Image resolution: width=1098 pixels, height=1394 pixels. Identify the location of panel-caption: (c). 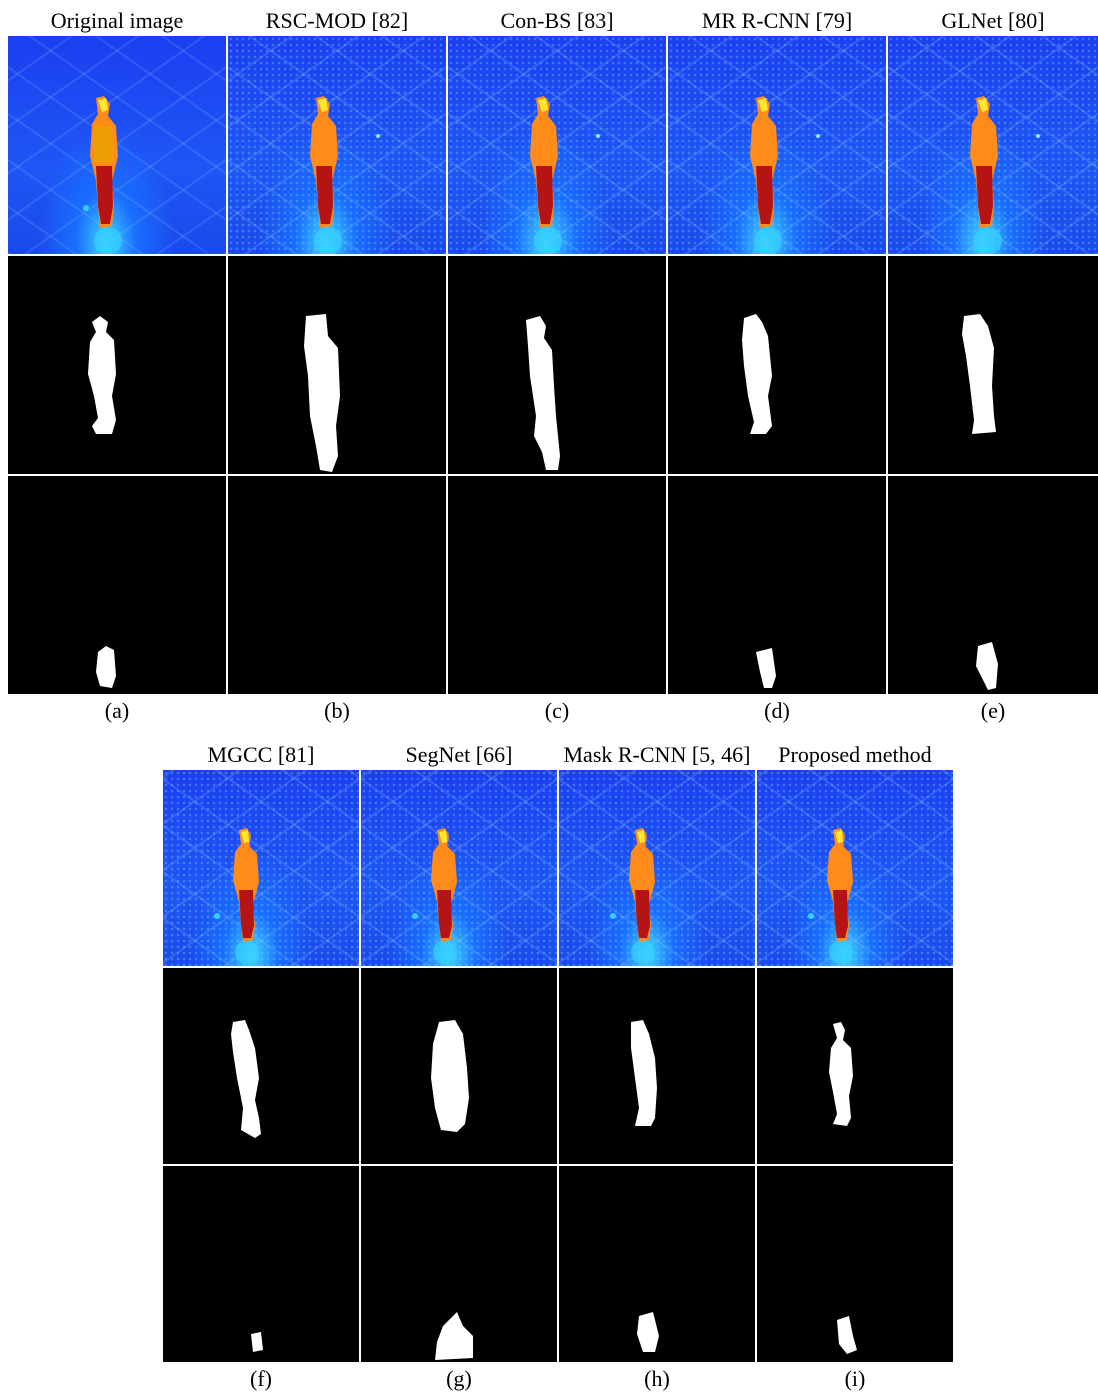
(557, 710).